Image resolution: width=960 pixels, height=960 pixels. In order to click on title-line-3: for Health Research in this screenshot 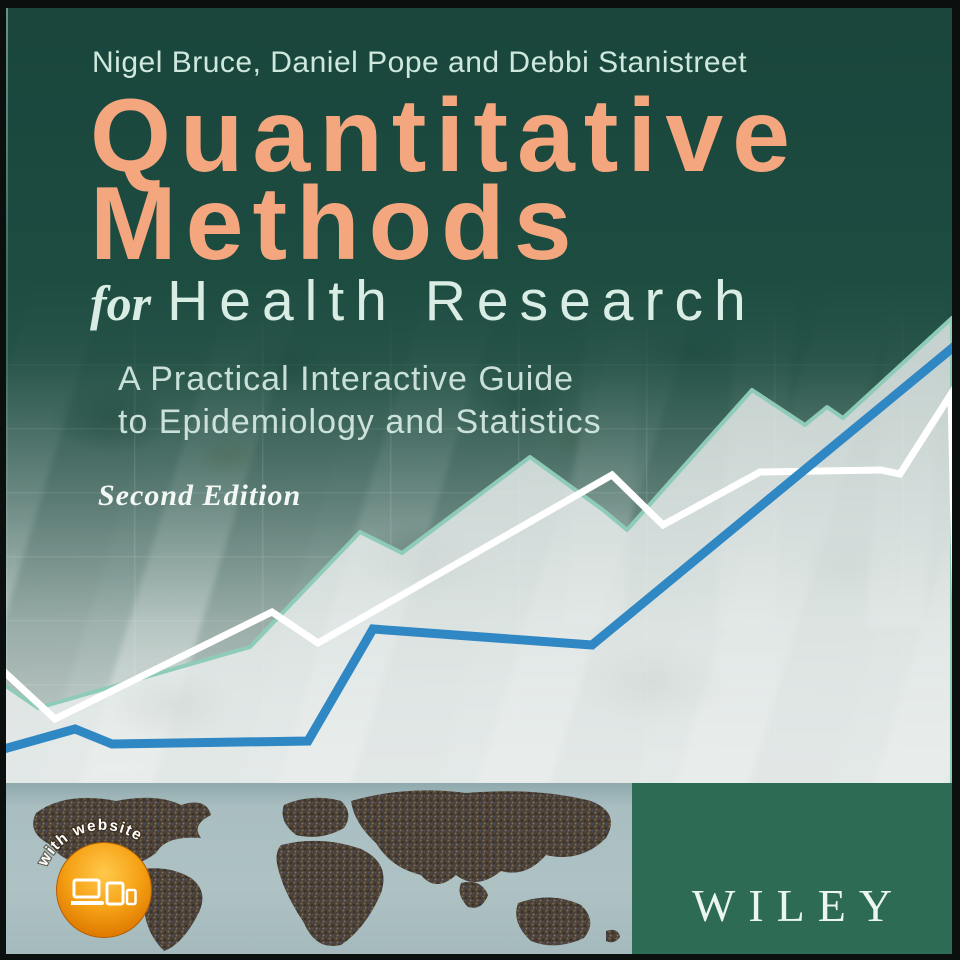, I will do `click(423, 301)`.